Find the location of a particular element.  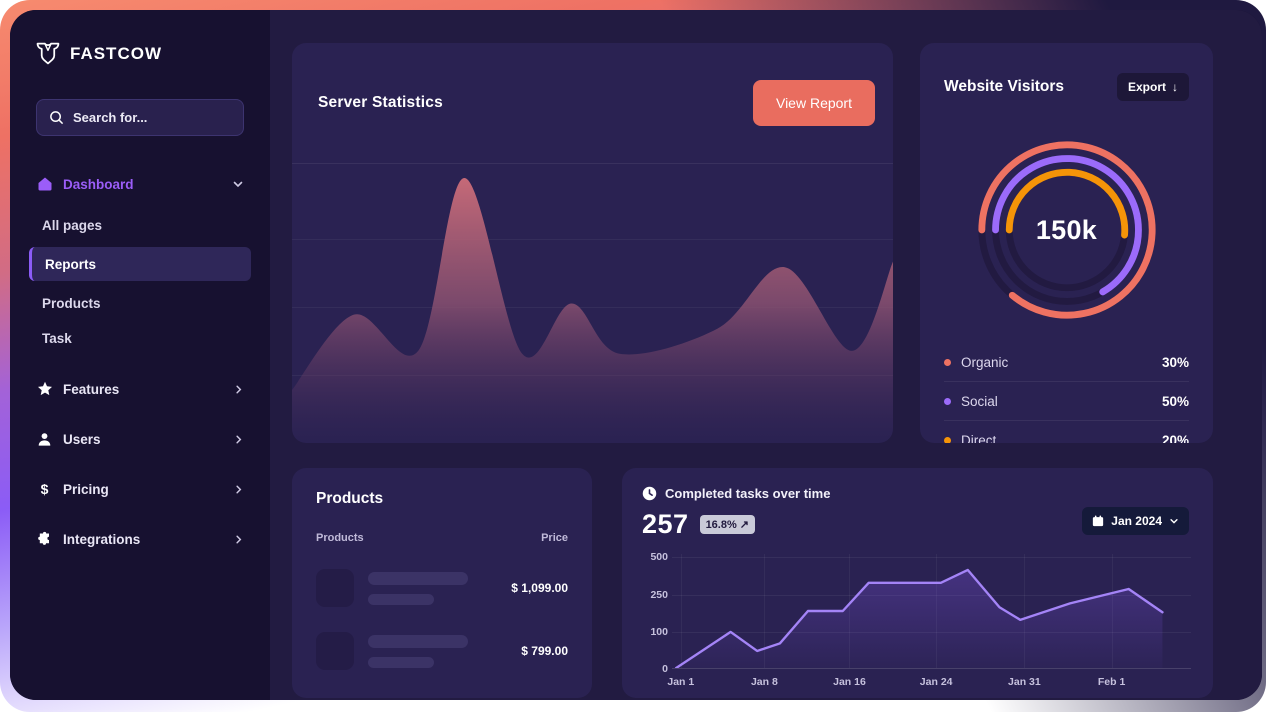

column-header-price: Price is located at coordinates (554, 538).